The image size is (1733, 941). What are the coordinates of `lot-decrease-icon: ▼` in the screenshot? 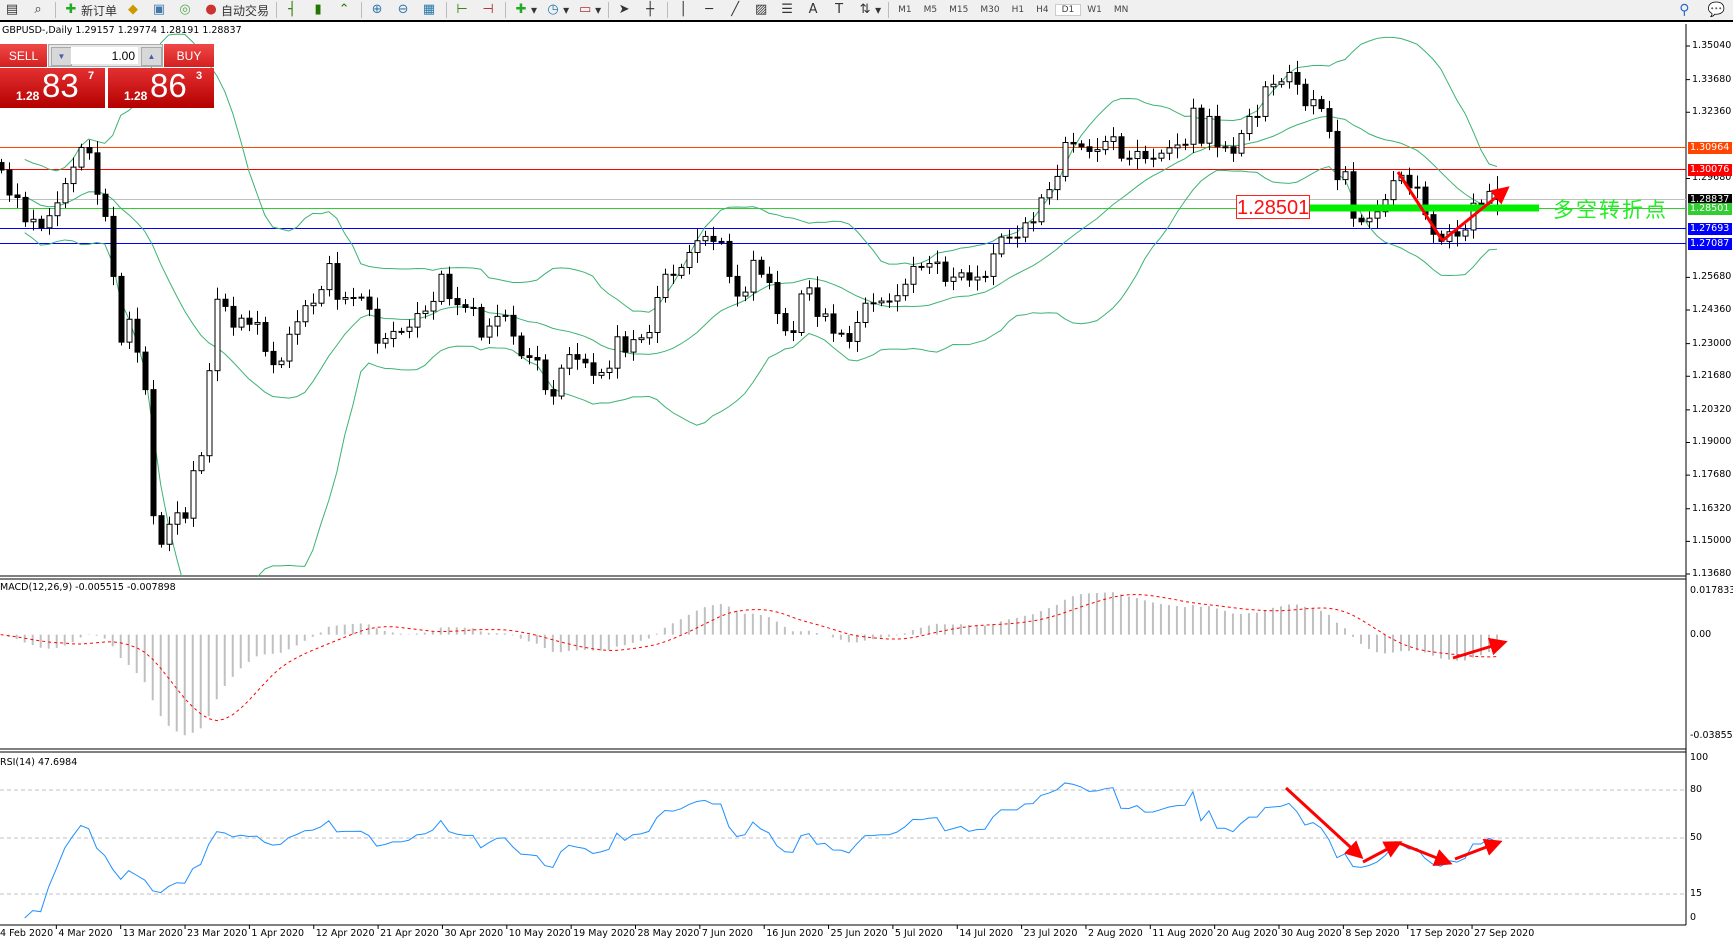 It's located at (61, 56).